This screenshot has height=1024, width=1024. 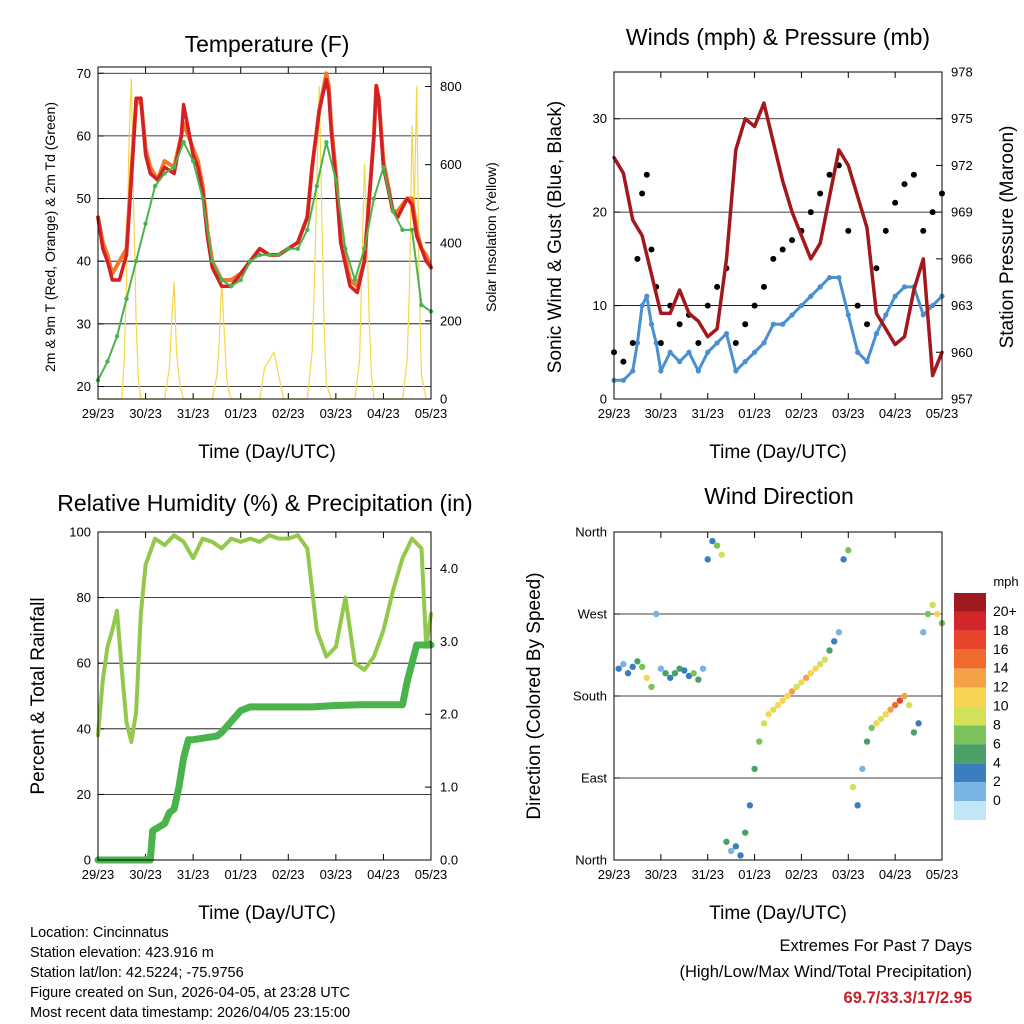 I want to click on colorbar-label: 14, so click(x=1001, y=668).